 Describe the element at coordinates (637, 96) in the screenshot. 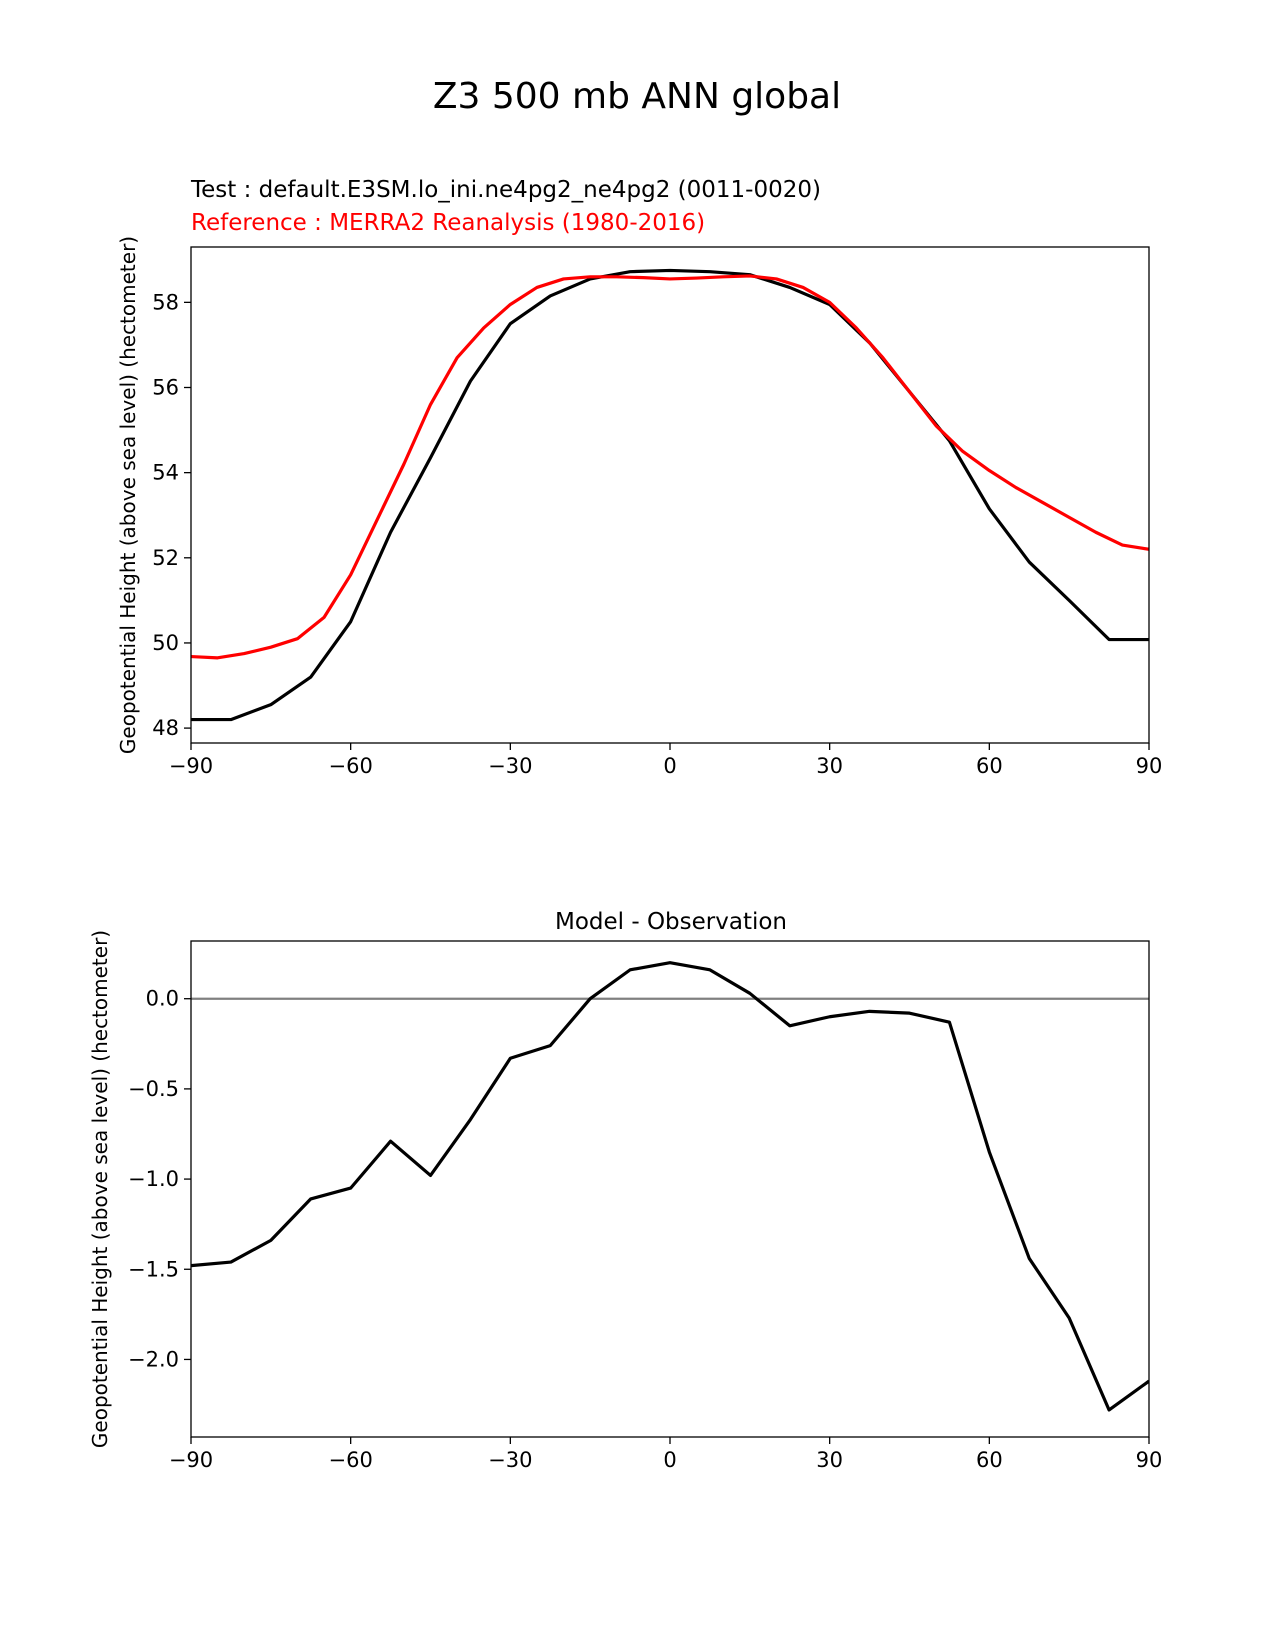

I see `figure-suptitle: Z3 500 mb ANN global` at that location.